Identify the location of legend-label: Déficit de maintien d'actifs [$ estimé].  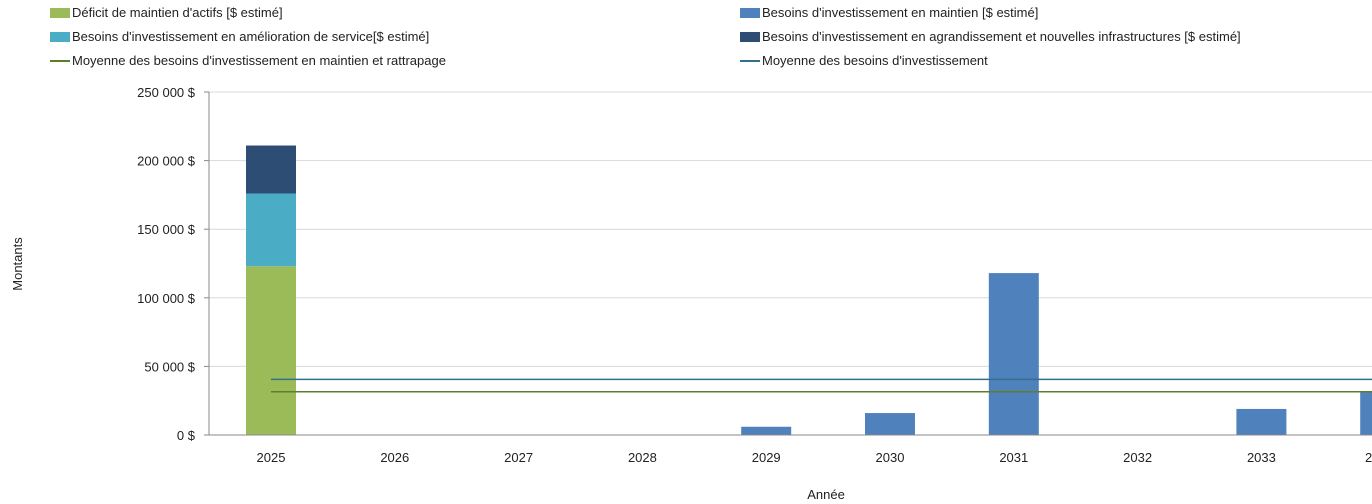
(177, 12).